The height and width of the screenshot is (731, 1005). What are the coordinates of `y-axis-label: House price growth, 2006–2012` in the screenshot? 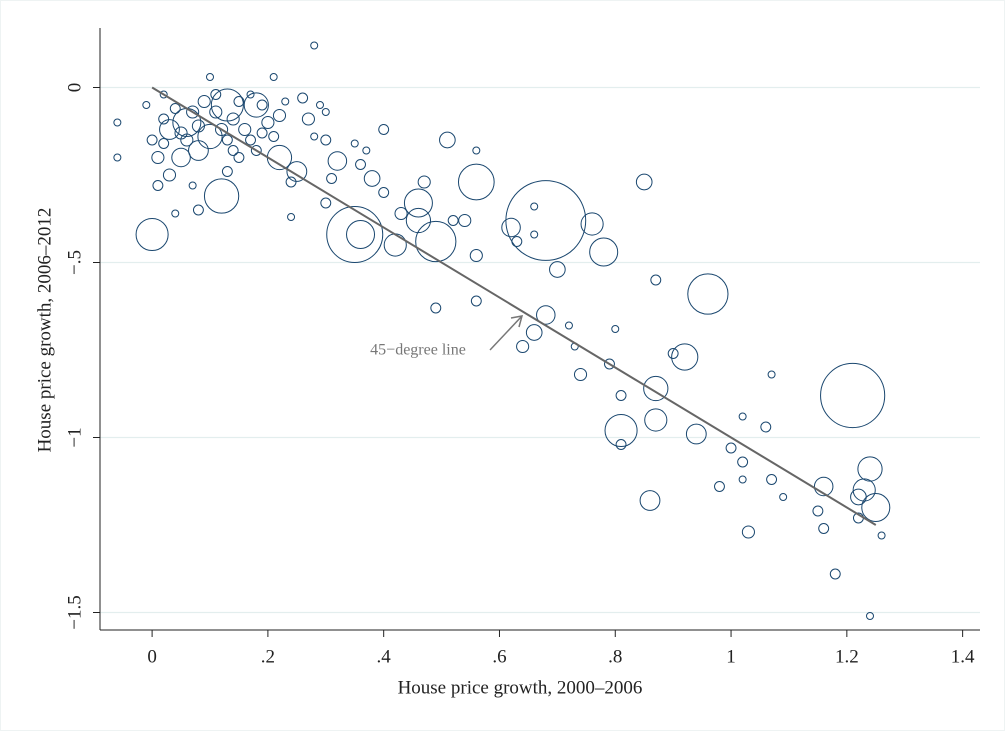 It's located at (44, 330).